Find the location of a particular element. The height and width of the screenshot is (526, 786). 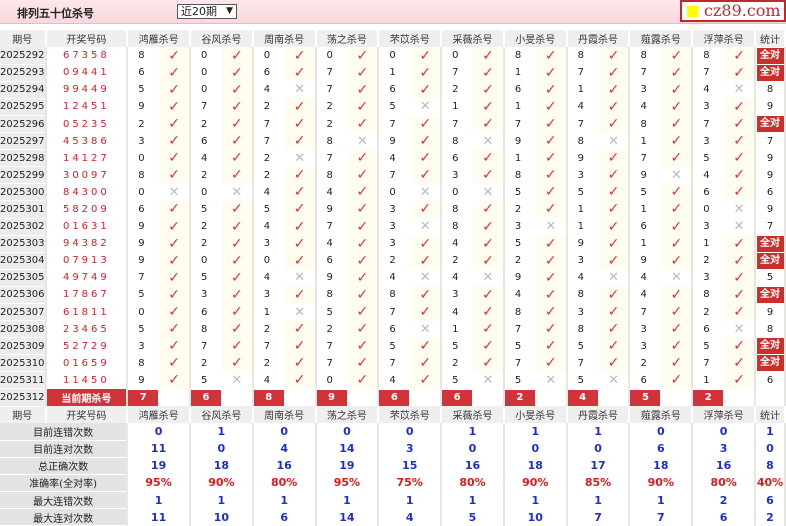

draw-number-cell: 84300 is located at coordinates (87, 192).